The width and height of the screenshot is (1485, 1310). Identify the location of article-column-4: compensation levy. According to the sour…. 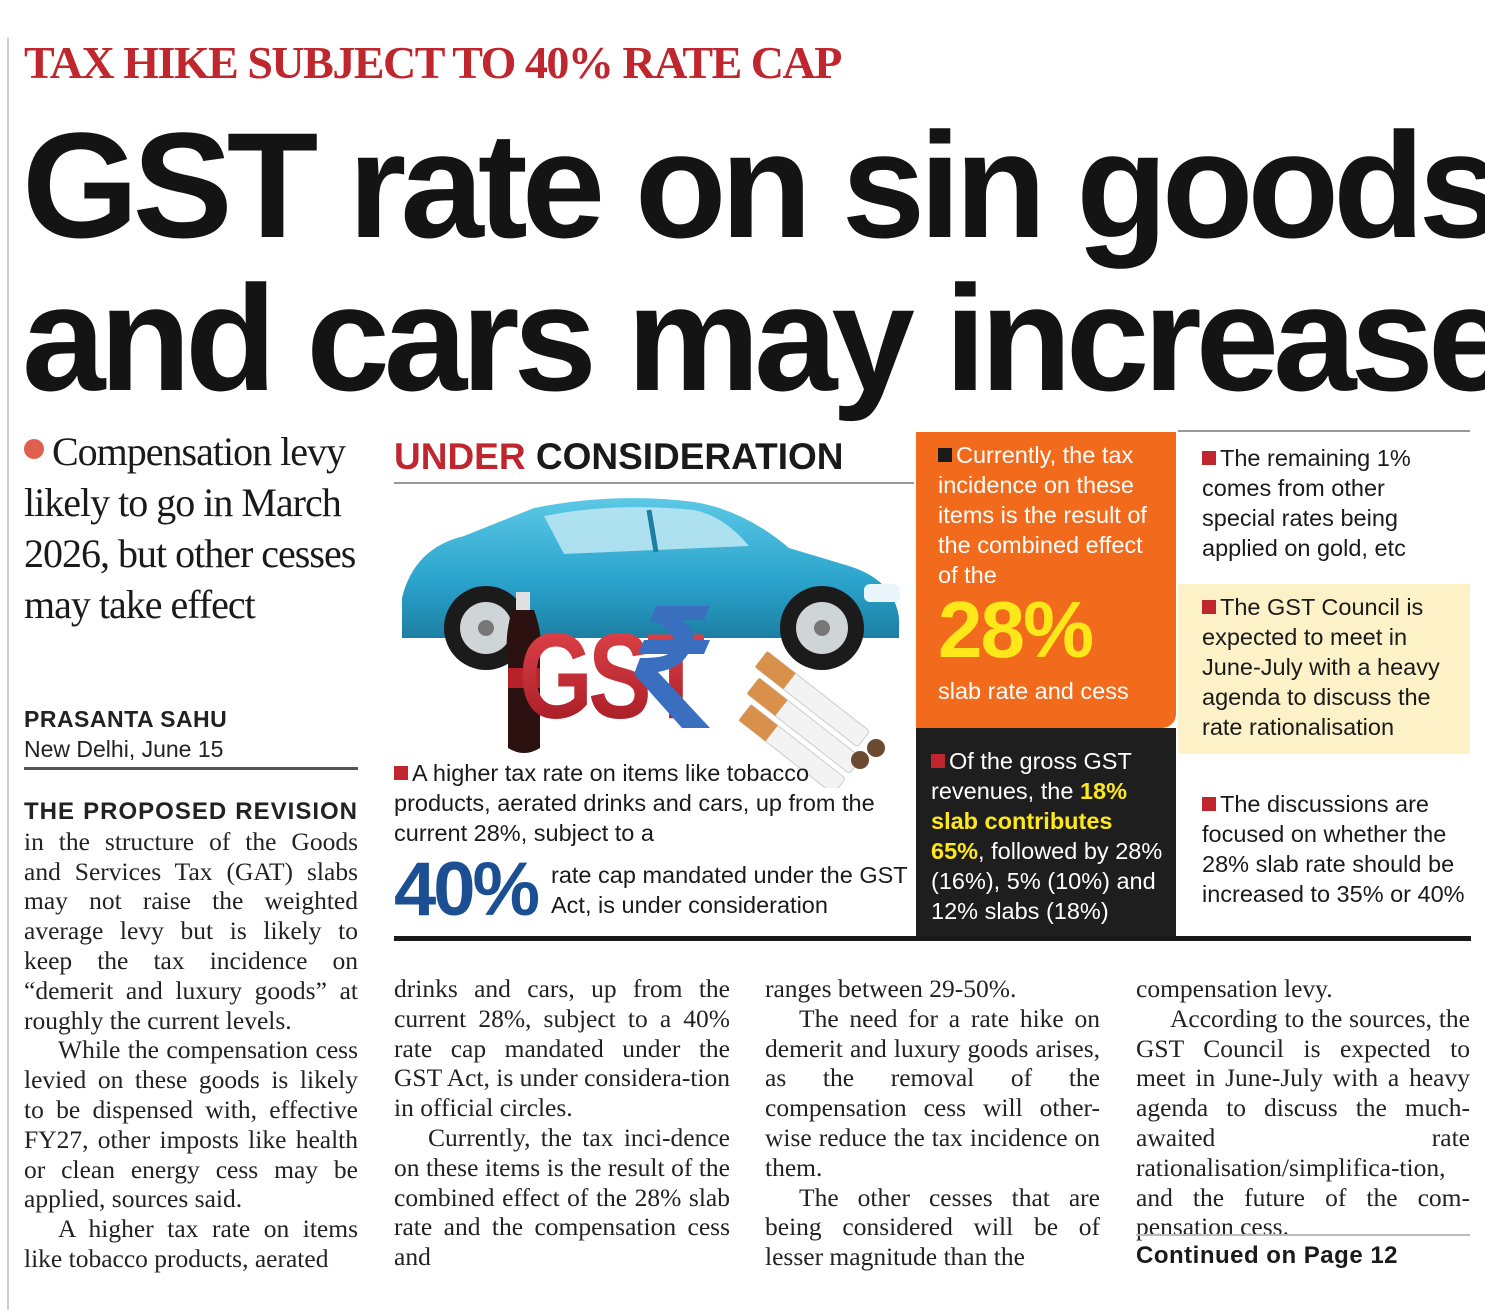
(1303, 1108).